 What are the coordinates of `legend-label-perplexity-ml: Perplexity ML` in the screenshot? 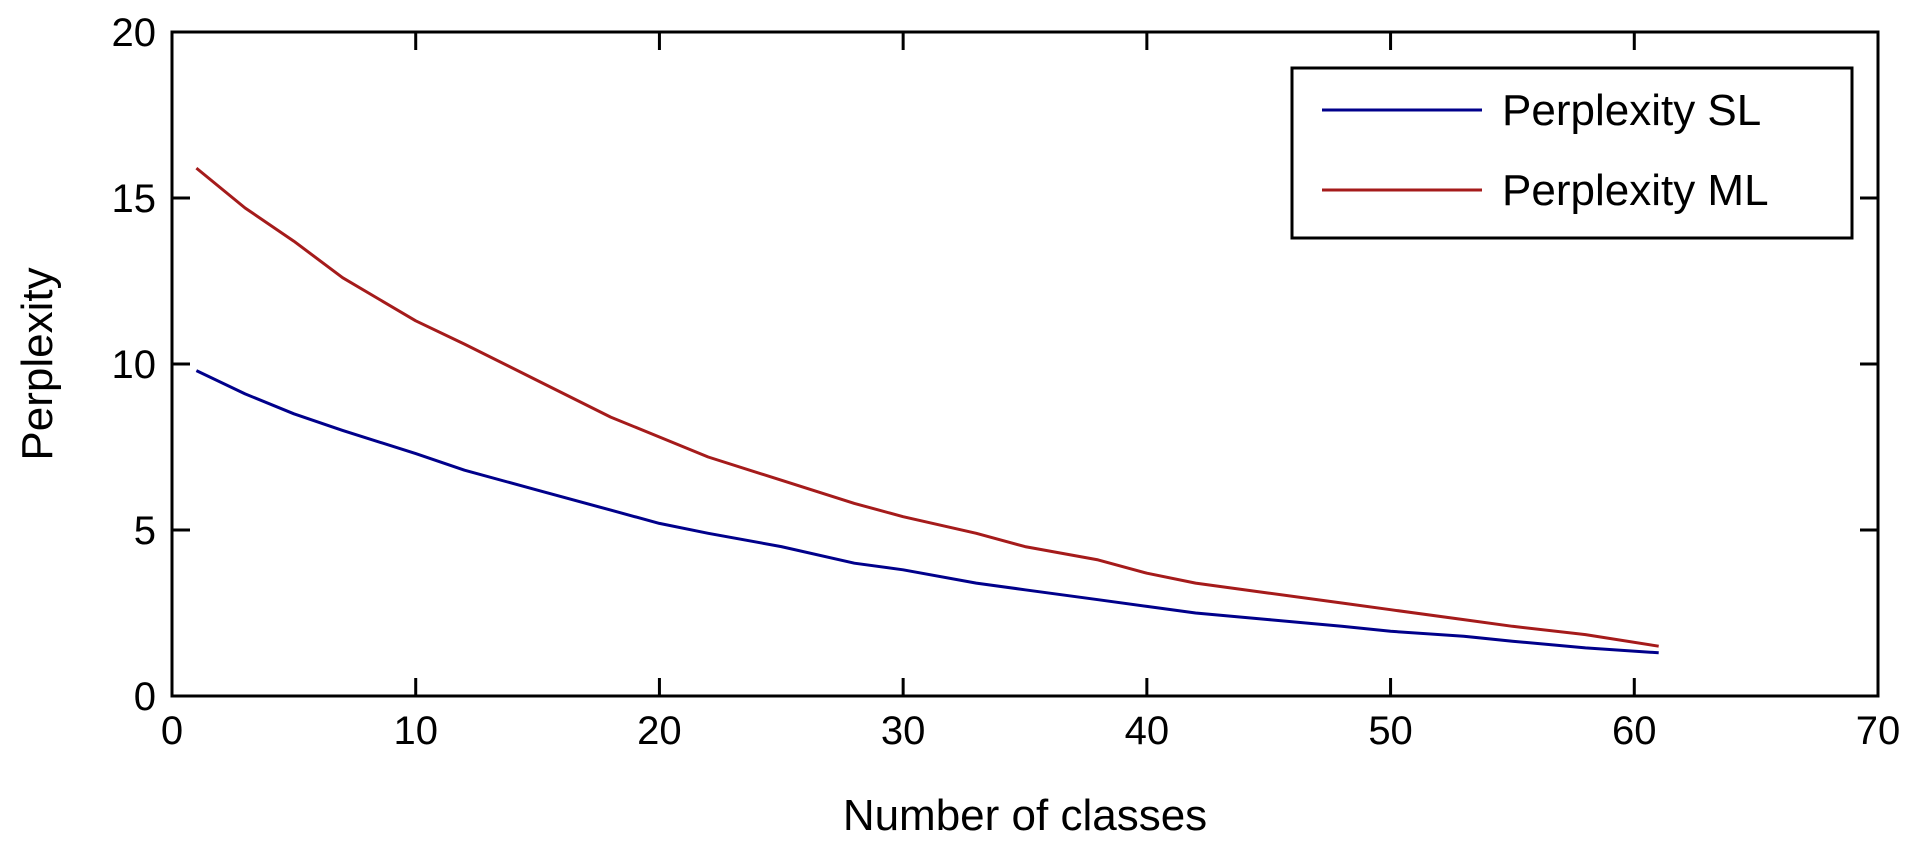 It's located at (1635, 190).